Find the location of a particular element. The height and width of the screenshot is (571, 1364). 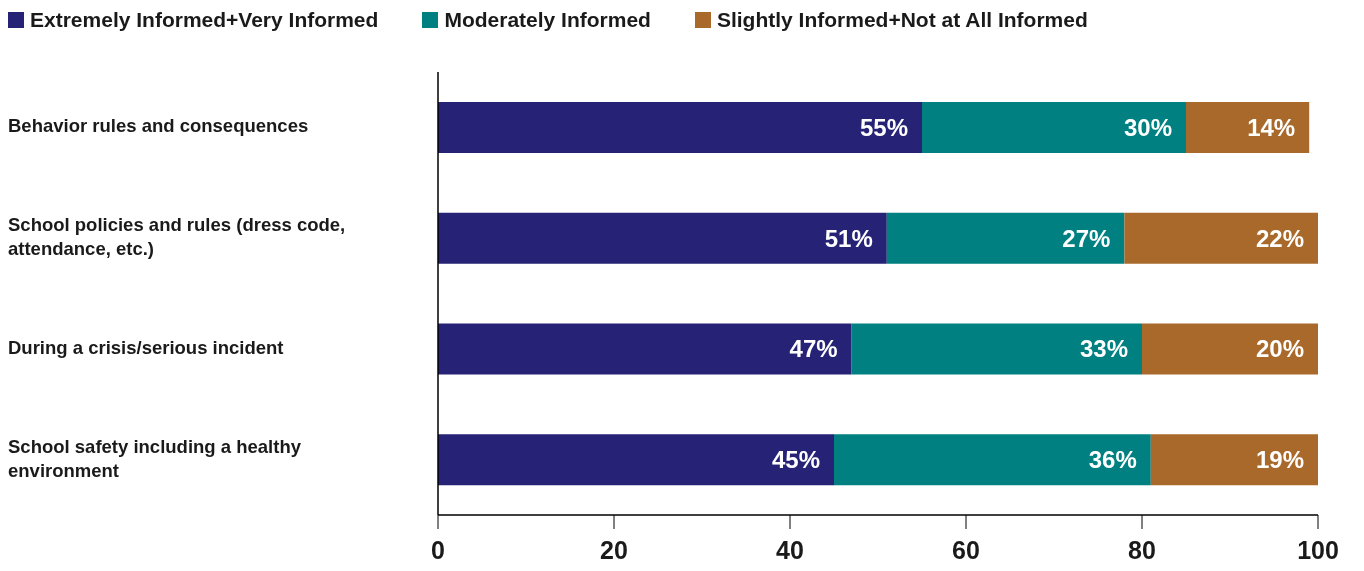

y-tick-label: School safety including a healthy environment is located at coordinates (155, 458).